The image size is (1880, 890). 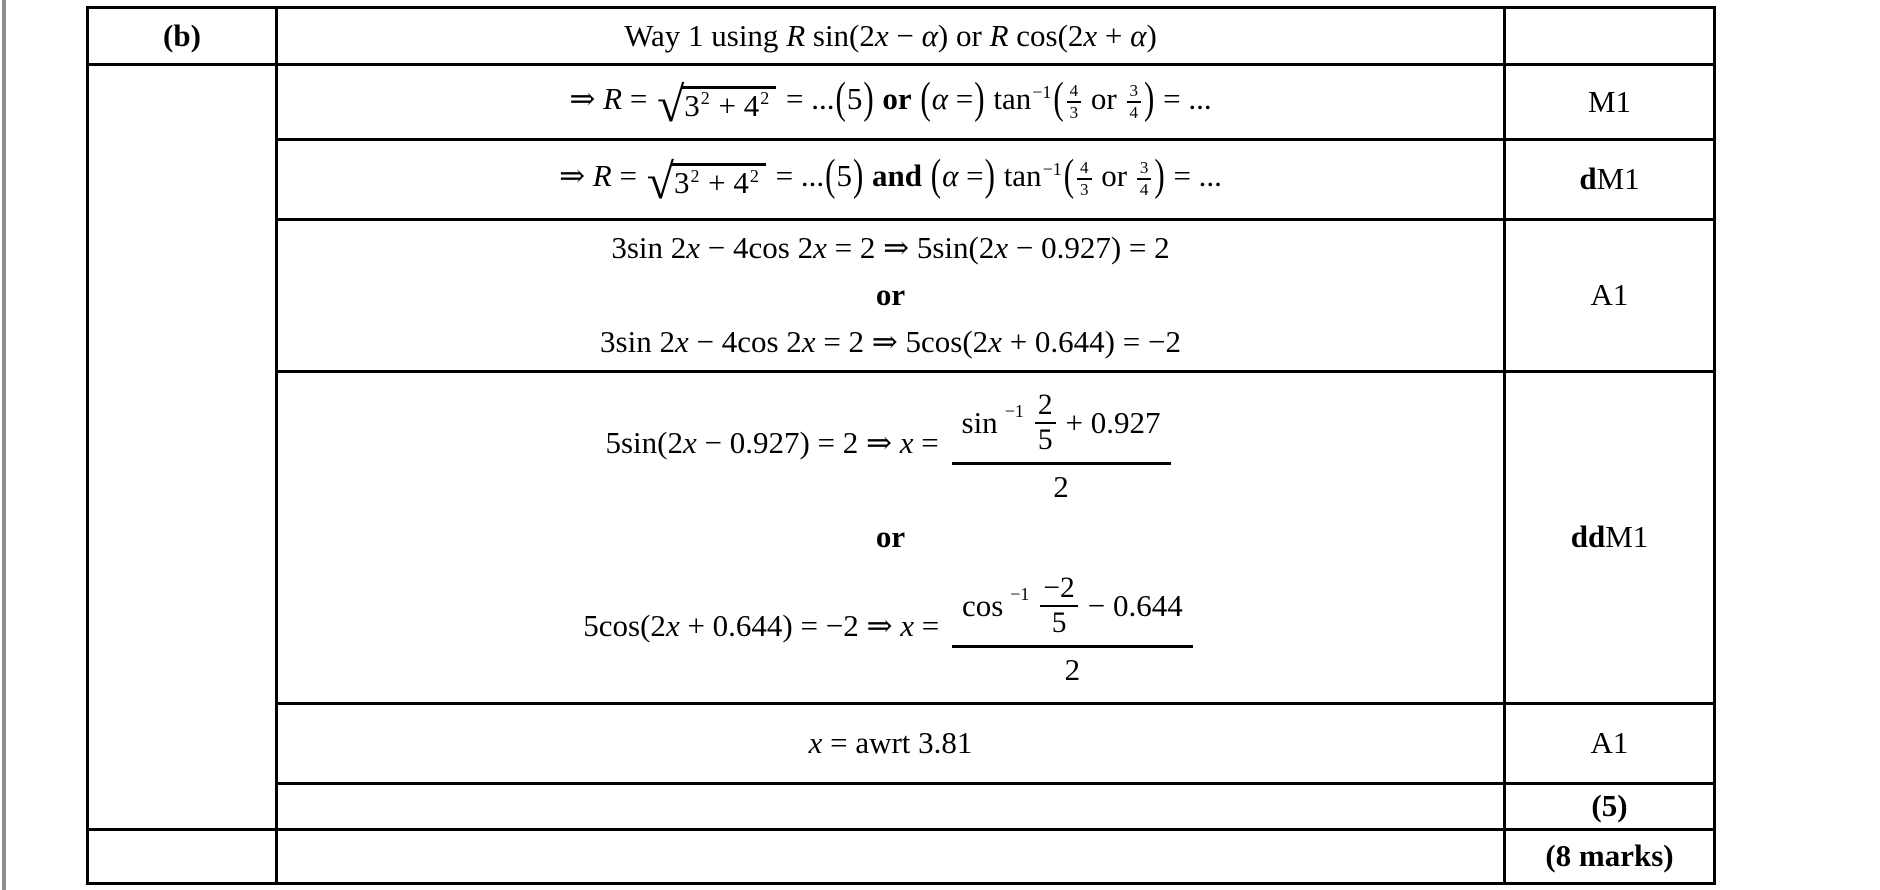 I want to click on a1-or-word: or, so click(x=890, y=295).